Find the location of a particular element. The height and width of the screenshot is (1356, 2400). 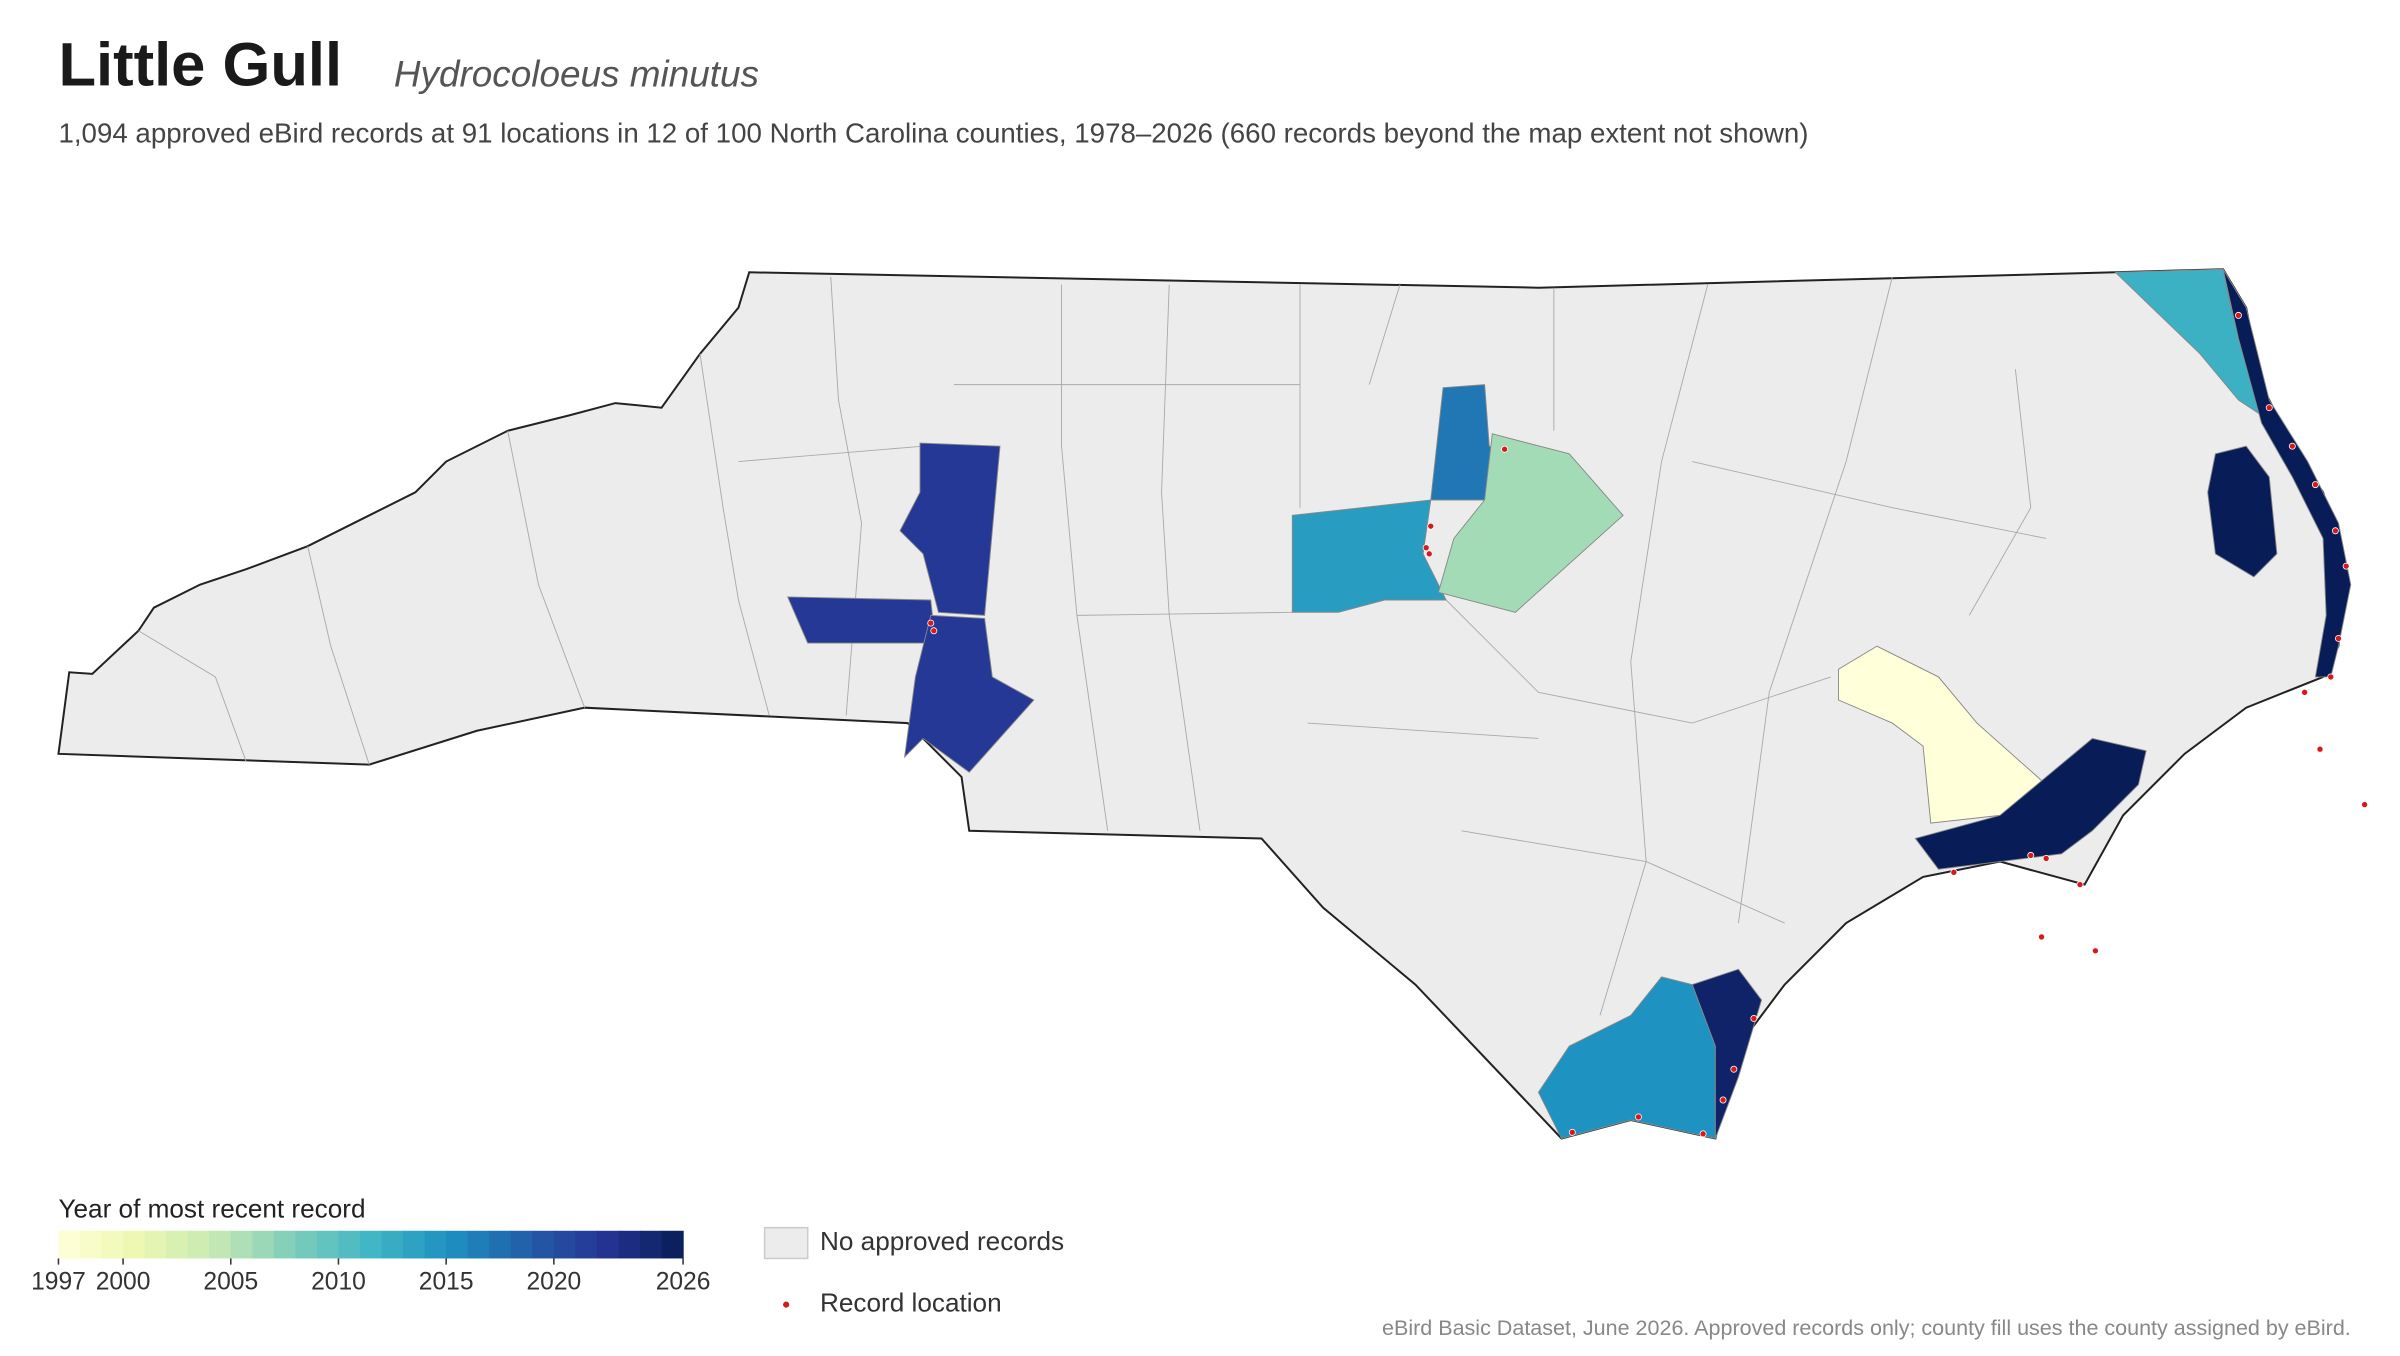

colorbar-tick-label: 2015 is located at coordinates (446, 1282).